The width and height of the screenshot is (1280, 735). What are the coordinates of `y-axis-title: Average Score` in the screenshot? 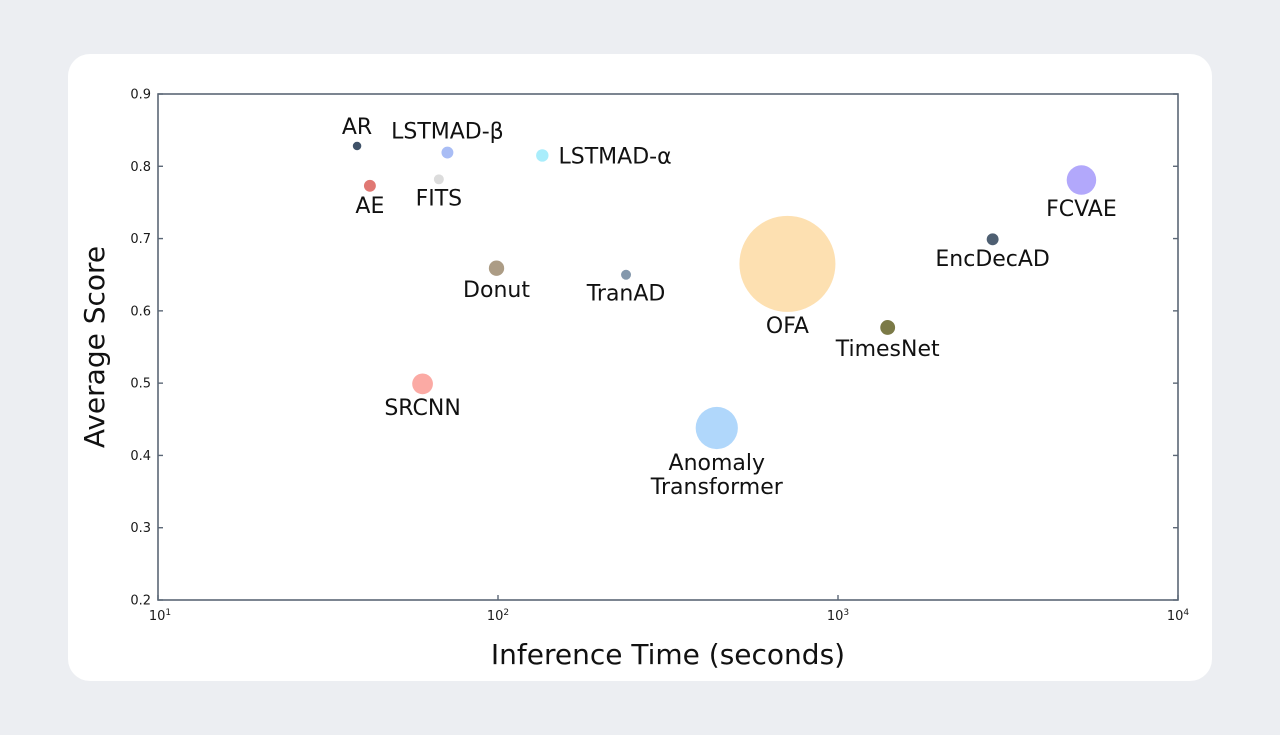 It's located at (94, 347).